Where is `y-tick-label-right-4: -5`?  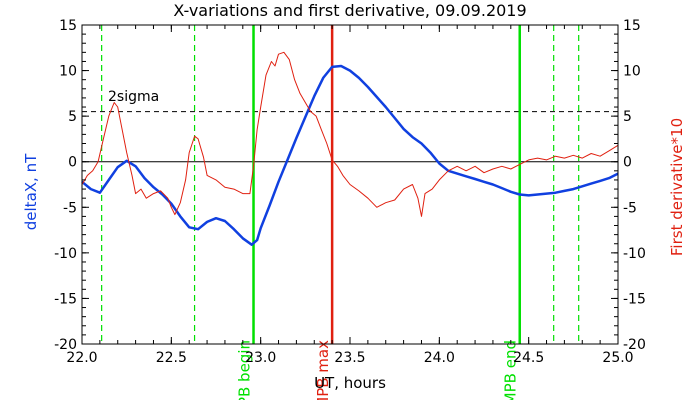
y-tick-label-right-4: -5 is located at coordinates (630, 208).